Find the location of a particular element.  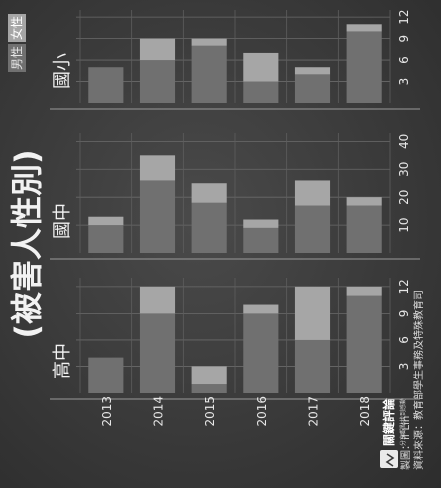

legend-label-female: 女性 is located at coordinates (16, 28).